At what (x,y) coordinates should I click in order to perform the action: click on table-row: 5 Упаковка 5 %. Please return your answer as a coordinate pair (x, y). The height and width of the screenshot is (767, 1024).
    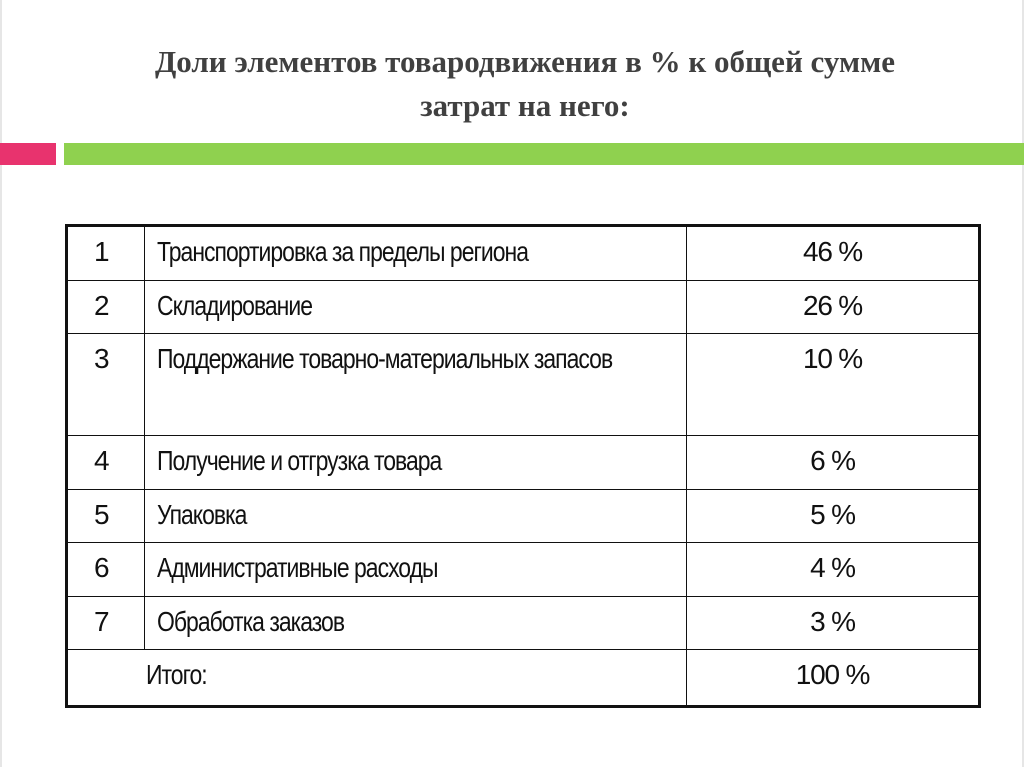
    Looking at the image, I should click on (523, 516).